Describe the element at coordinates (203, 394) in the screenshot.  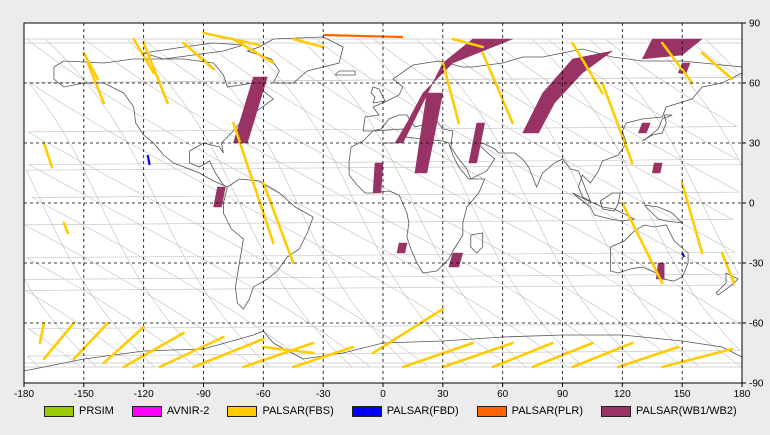
I see `x-tick-label-3: -90` at that location.